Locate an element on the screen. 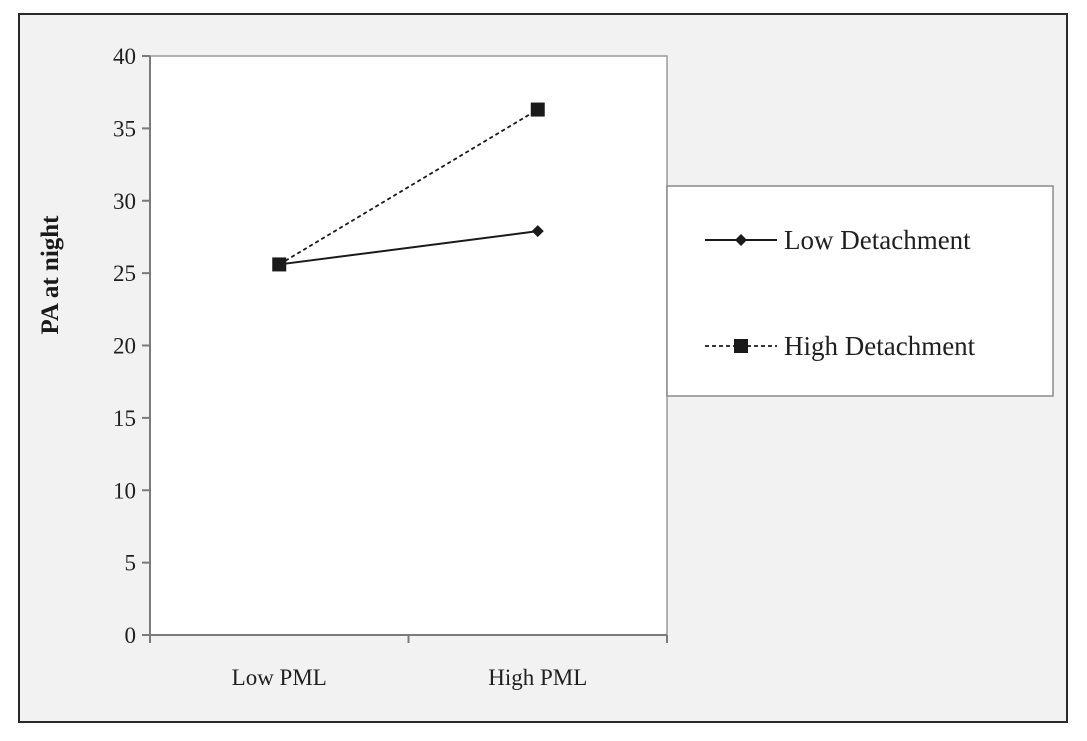 The height and width of the screenshot is (741, 1087). series-layer is located at coordinates (408, 187).